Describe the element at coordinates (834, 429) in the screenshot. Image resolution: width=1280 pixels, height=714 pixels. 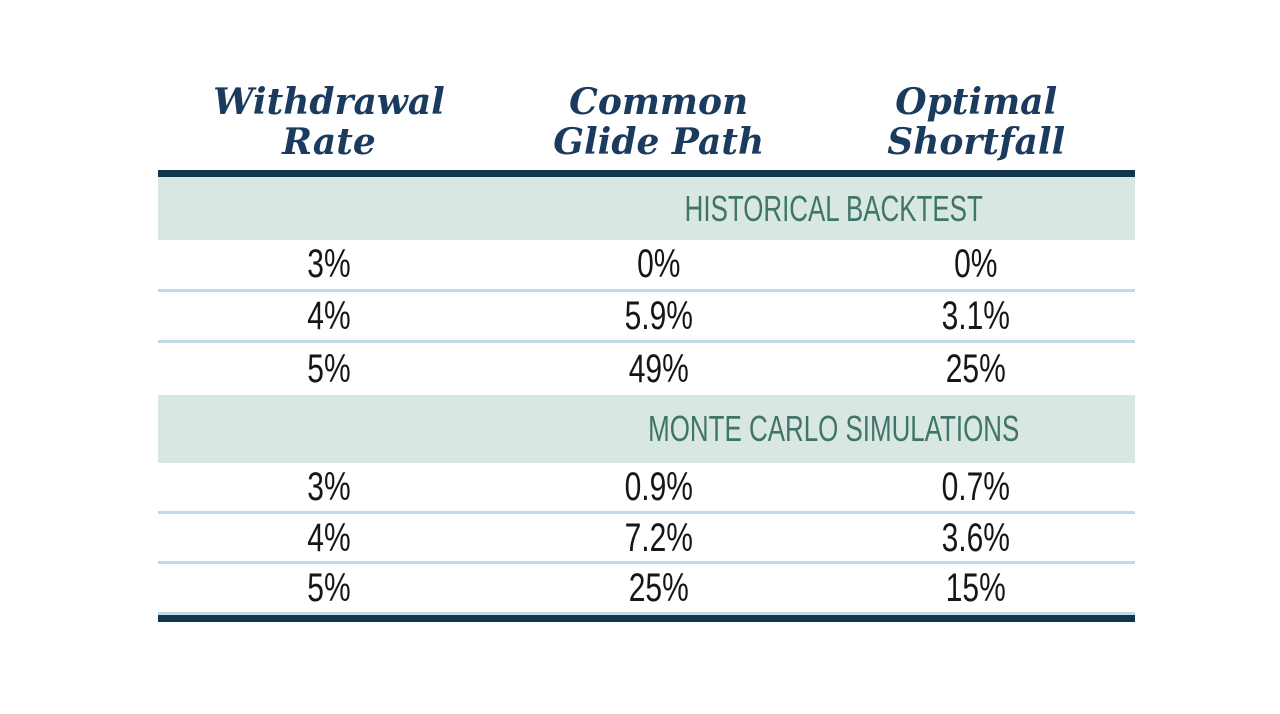
I see `section-title: MONTE CARLO SIMULATIONS` at that location.